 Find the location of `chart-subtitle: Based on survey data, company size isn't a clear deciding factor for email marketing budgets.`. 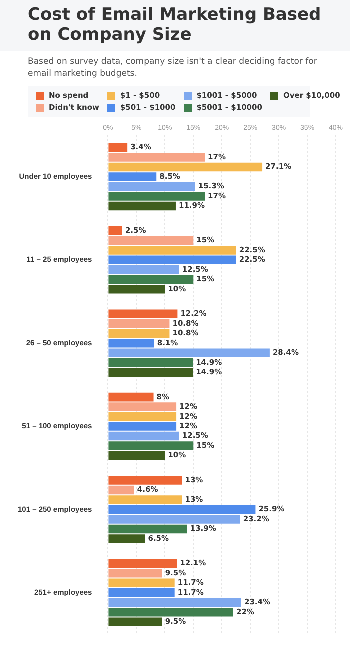

chart-subtitle: Based on survey data, company size isn't a clear deciding factor for email marketing budgets. is located at coordinates (172, 68).